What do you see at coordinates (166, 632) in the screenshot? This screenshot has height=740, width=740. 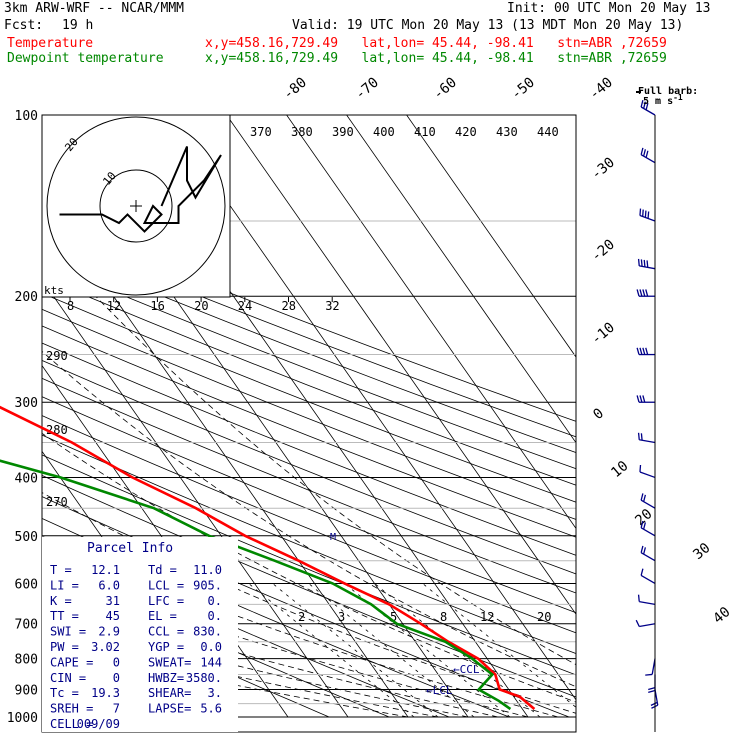 I see `parcel-info-cell: CCL =` at bounding box center [166, 632].